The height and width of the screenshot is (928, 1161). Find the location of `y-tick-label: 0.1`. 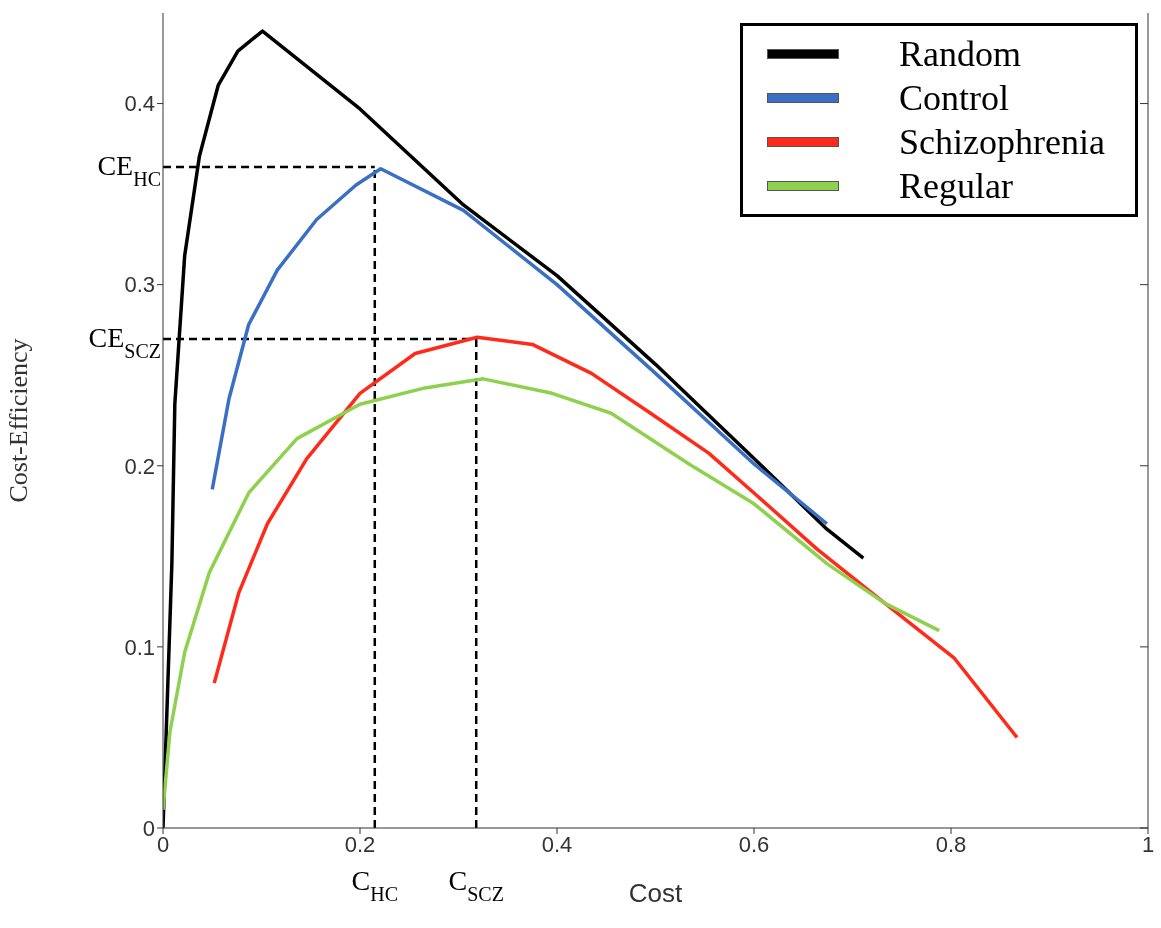

y-tick-label: 0.1 is located at coordinates (139, 647).